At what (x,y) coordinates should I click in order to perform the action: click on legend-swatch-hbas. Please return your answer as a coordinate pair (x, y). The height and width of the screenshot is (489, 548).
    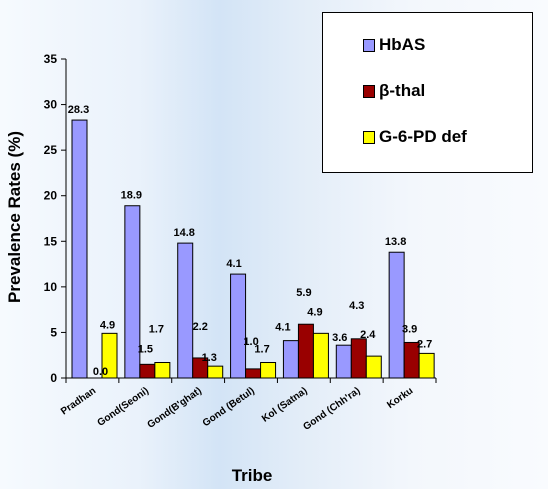
    Looking at the image, I should click on (369, 45).